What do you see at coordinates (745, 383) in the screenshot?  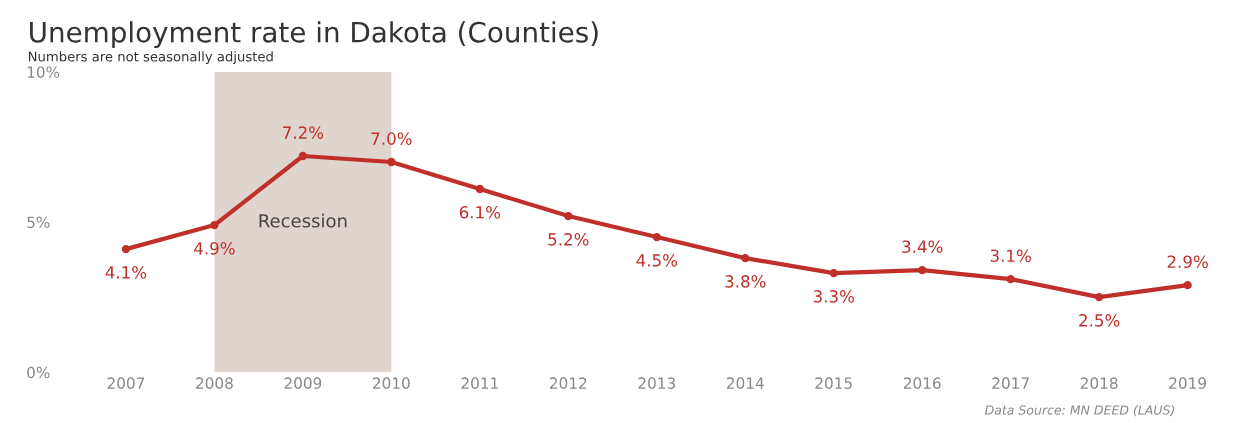 I see `x-tick-label: 2014` at bounding box center [745, 383].